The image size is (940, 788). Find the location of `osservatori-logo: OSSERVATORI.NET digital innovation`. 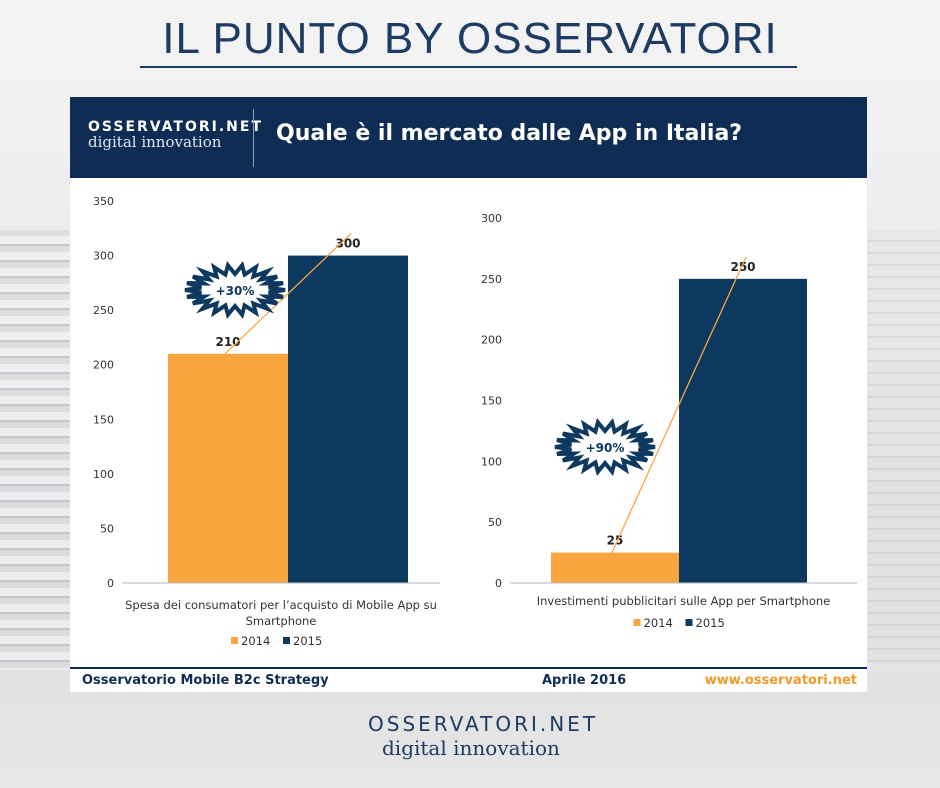

osservatori-logo: OSSERVATORI.NET digital innovation is located at coordinates (175, 135).